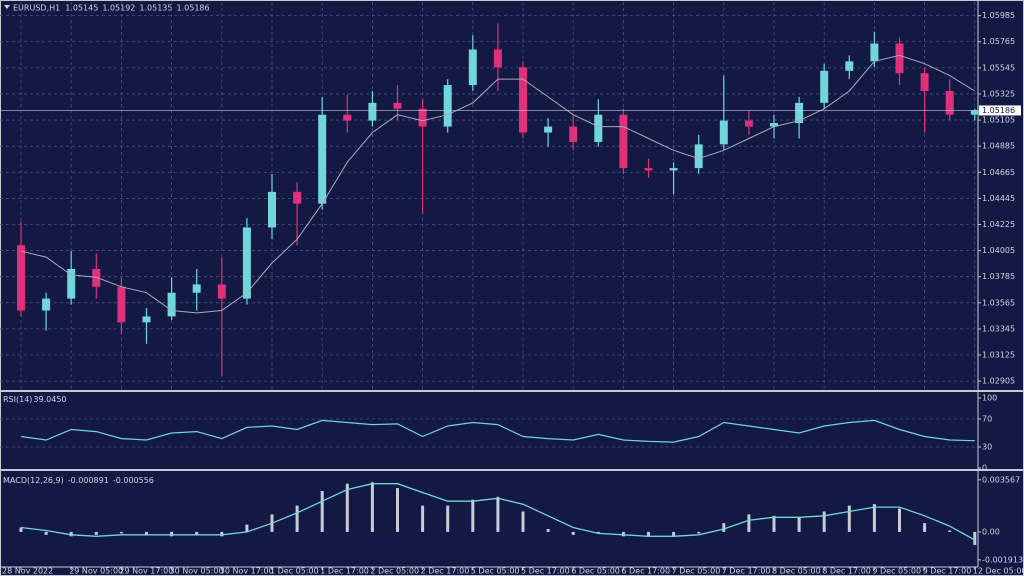 The height and width of the screenshot is (576, 1024). Describe the element at coordinates (247, 571) in the screenshot. I see `x-tick-label: 30 Nov 17:00` at that location.